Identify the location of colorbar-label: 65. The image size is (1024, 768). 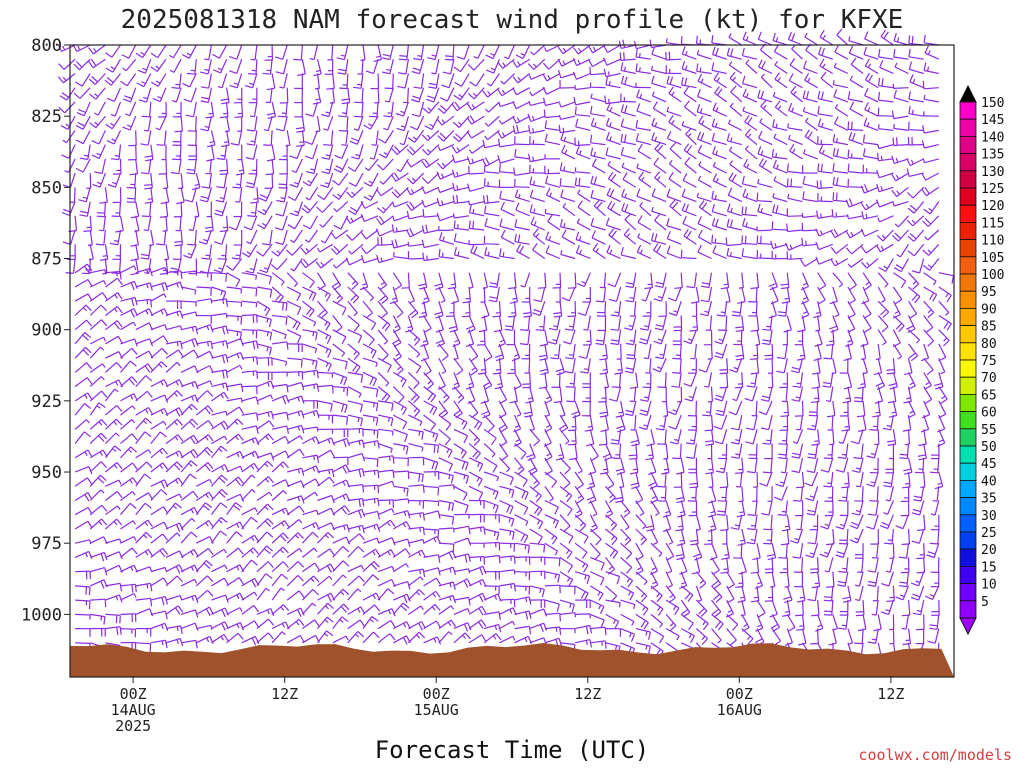
(989, 395).